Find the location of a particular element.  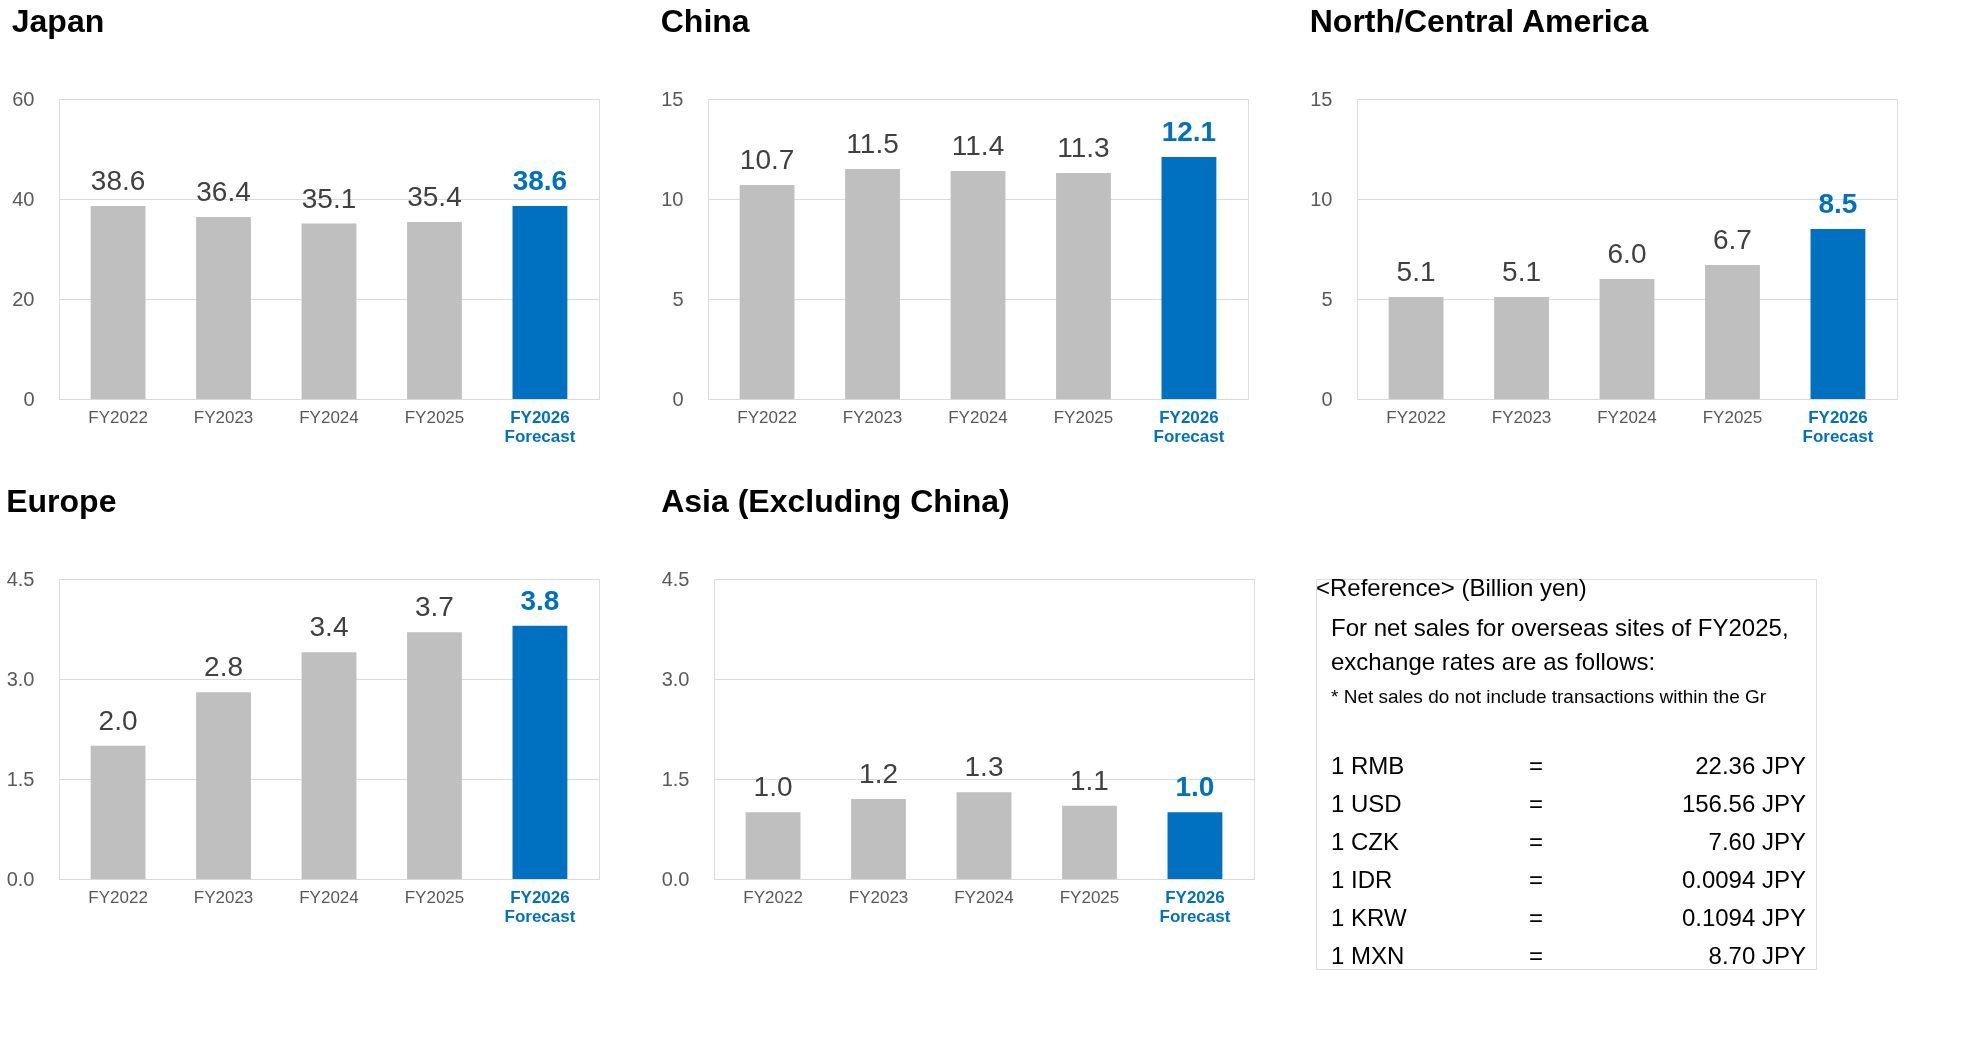

text: <Reference> (Billion yen) is located at coordinates (1451, 587).